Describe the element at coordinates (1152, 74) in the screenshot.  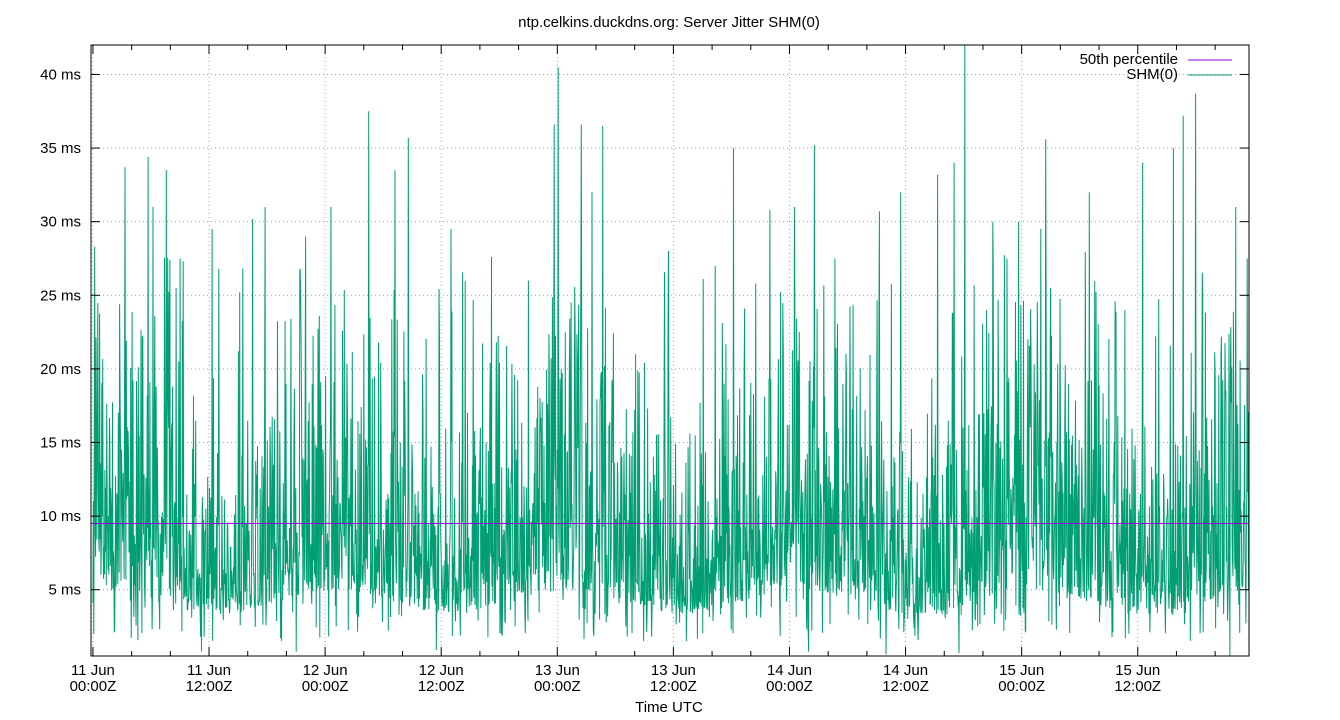
I see `legend-label: SHM(0)` at that location.